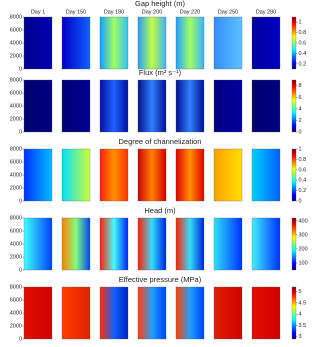 This screenshot has height=347, width=320. What do you see at coordinates (266, 12) in the screenshot?
I see `column-label: Day 280` at bounding box center [266, 12].